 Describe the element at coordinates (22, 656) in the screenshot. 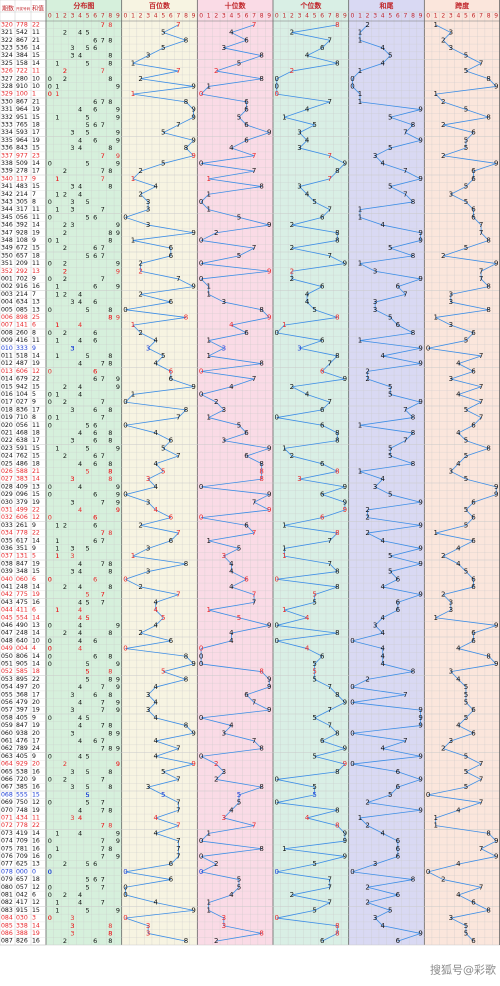

I see `draw-number: 806` at that location.